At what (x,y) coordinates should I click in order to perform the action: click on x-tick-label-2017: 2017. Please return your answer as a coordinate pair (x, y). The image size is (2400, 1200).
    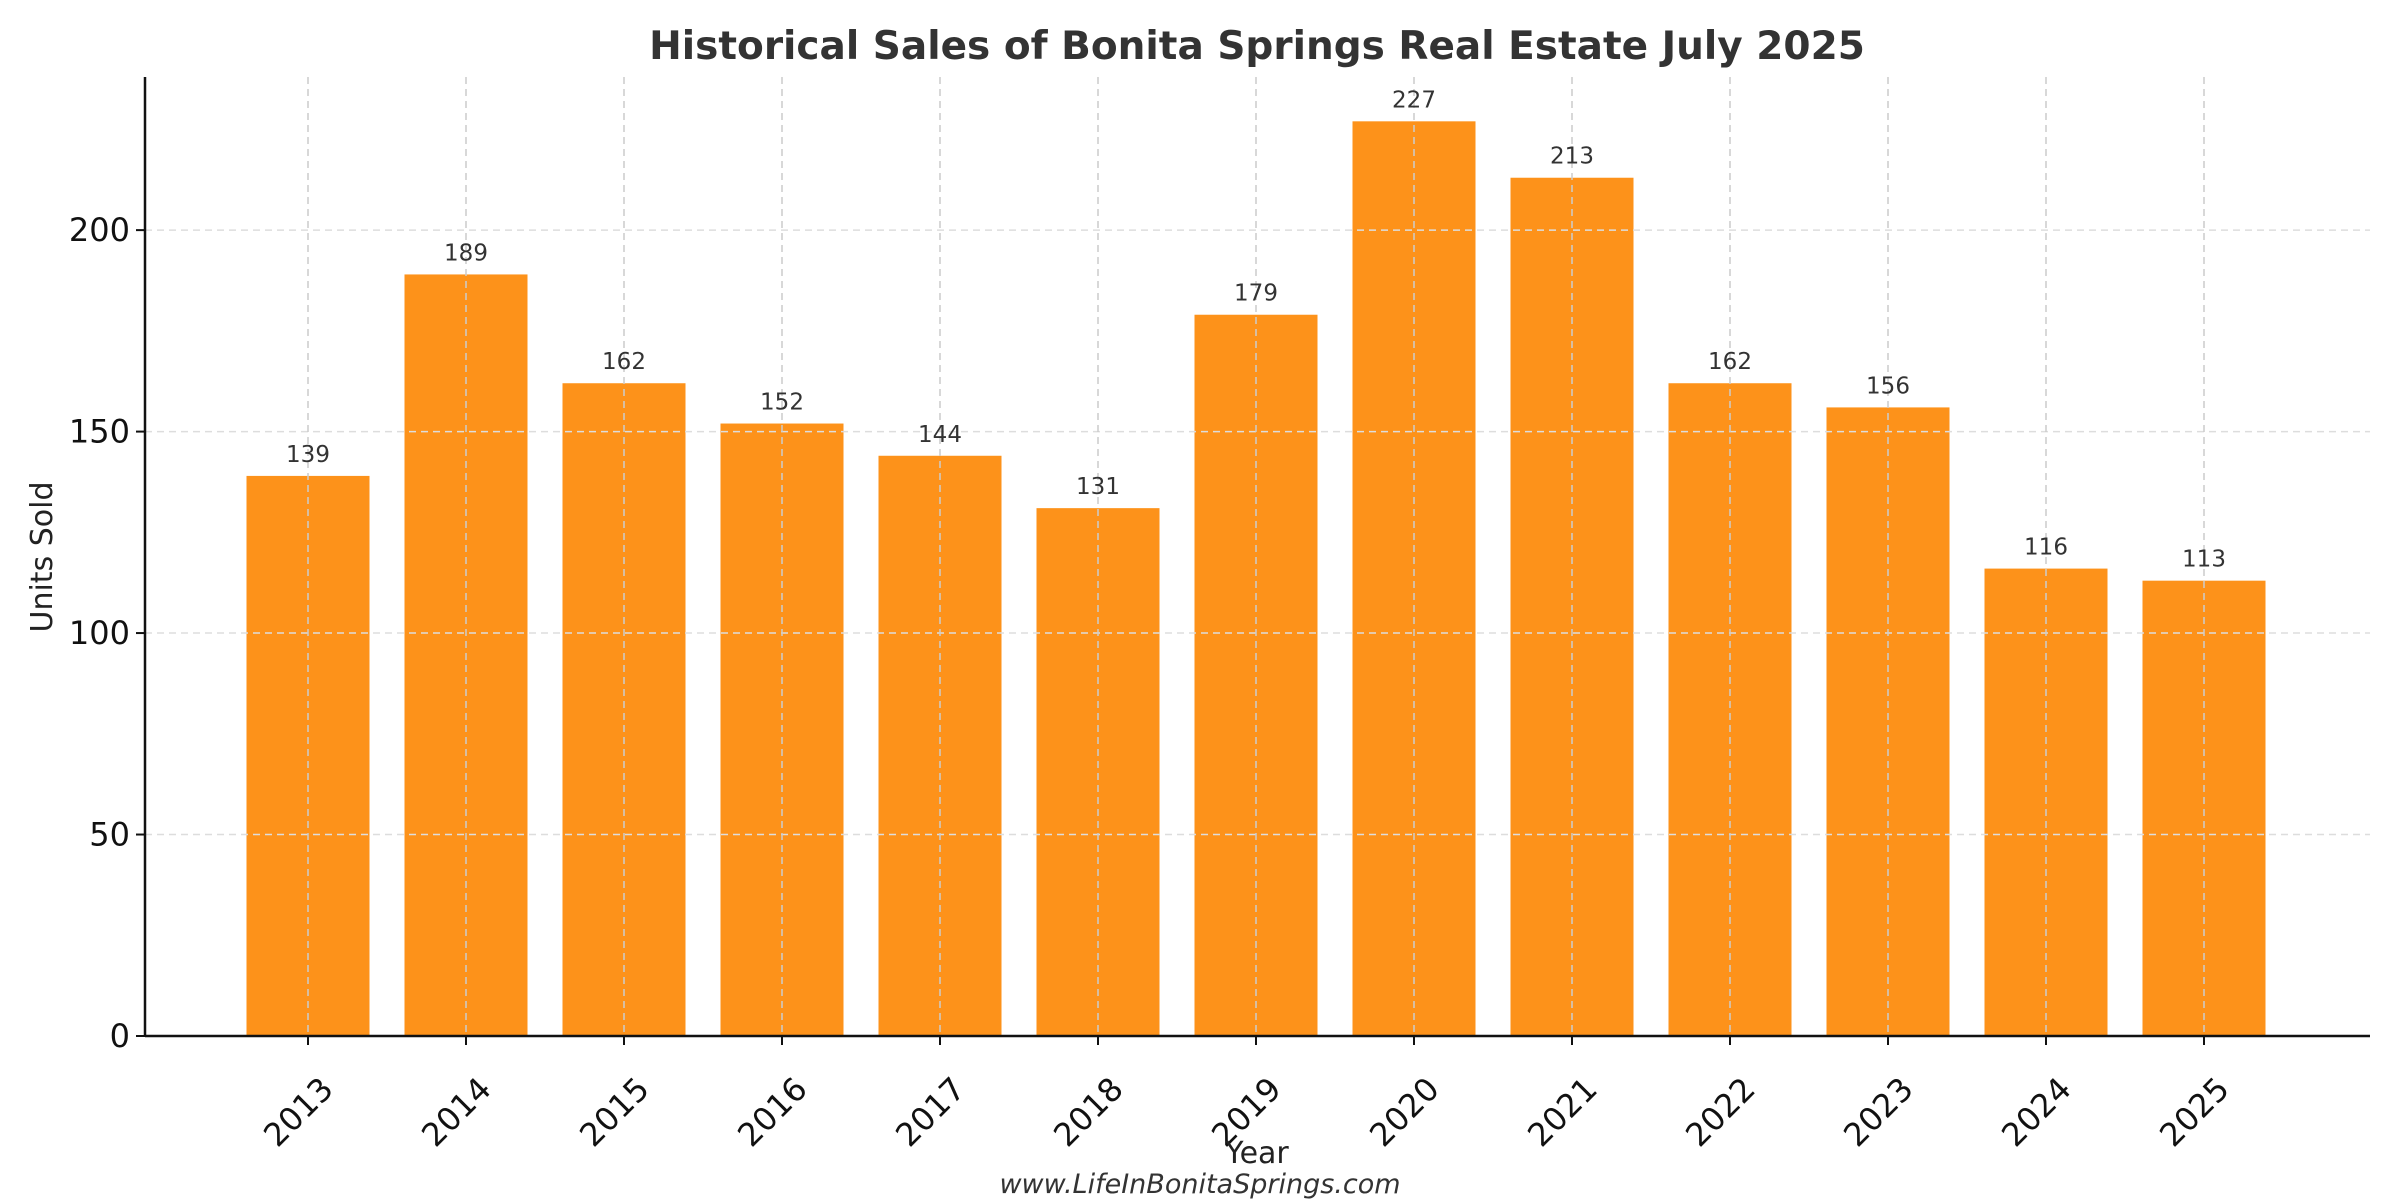
    Looking at the image, I should click on (930, 1112).